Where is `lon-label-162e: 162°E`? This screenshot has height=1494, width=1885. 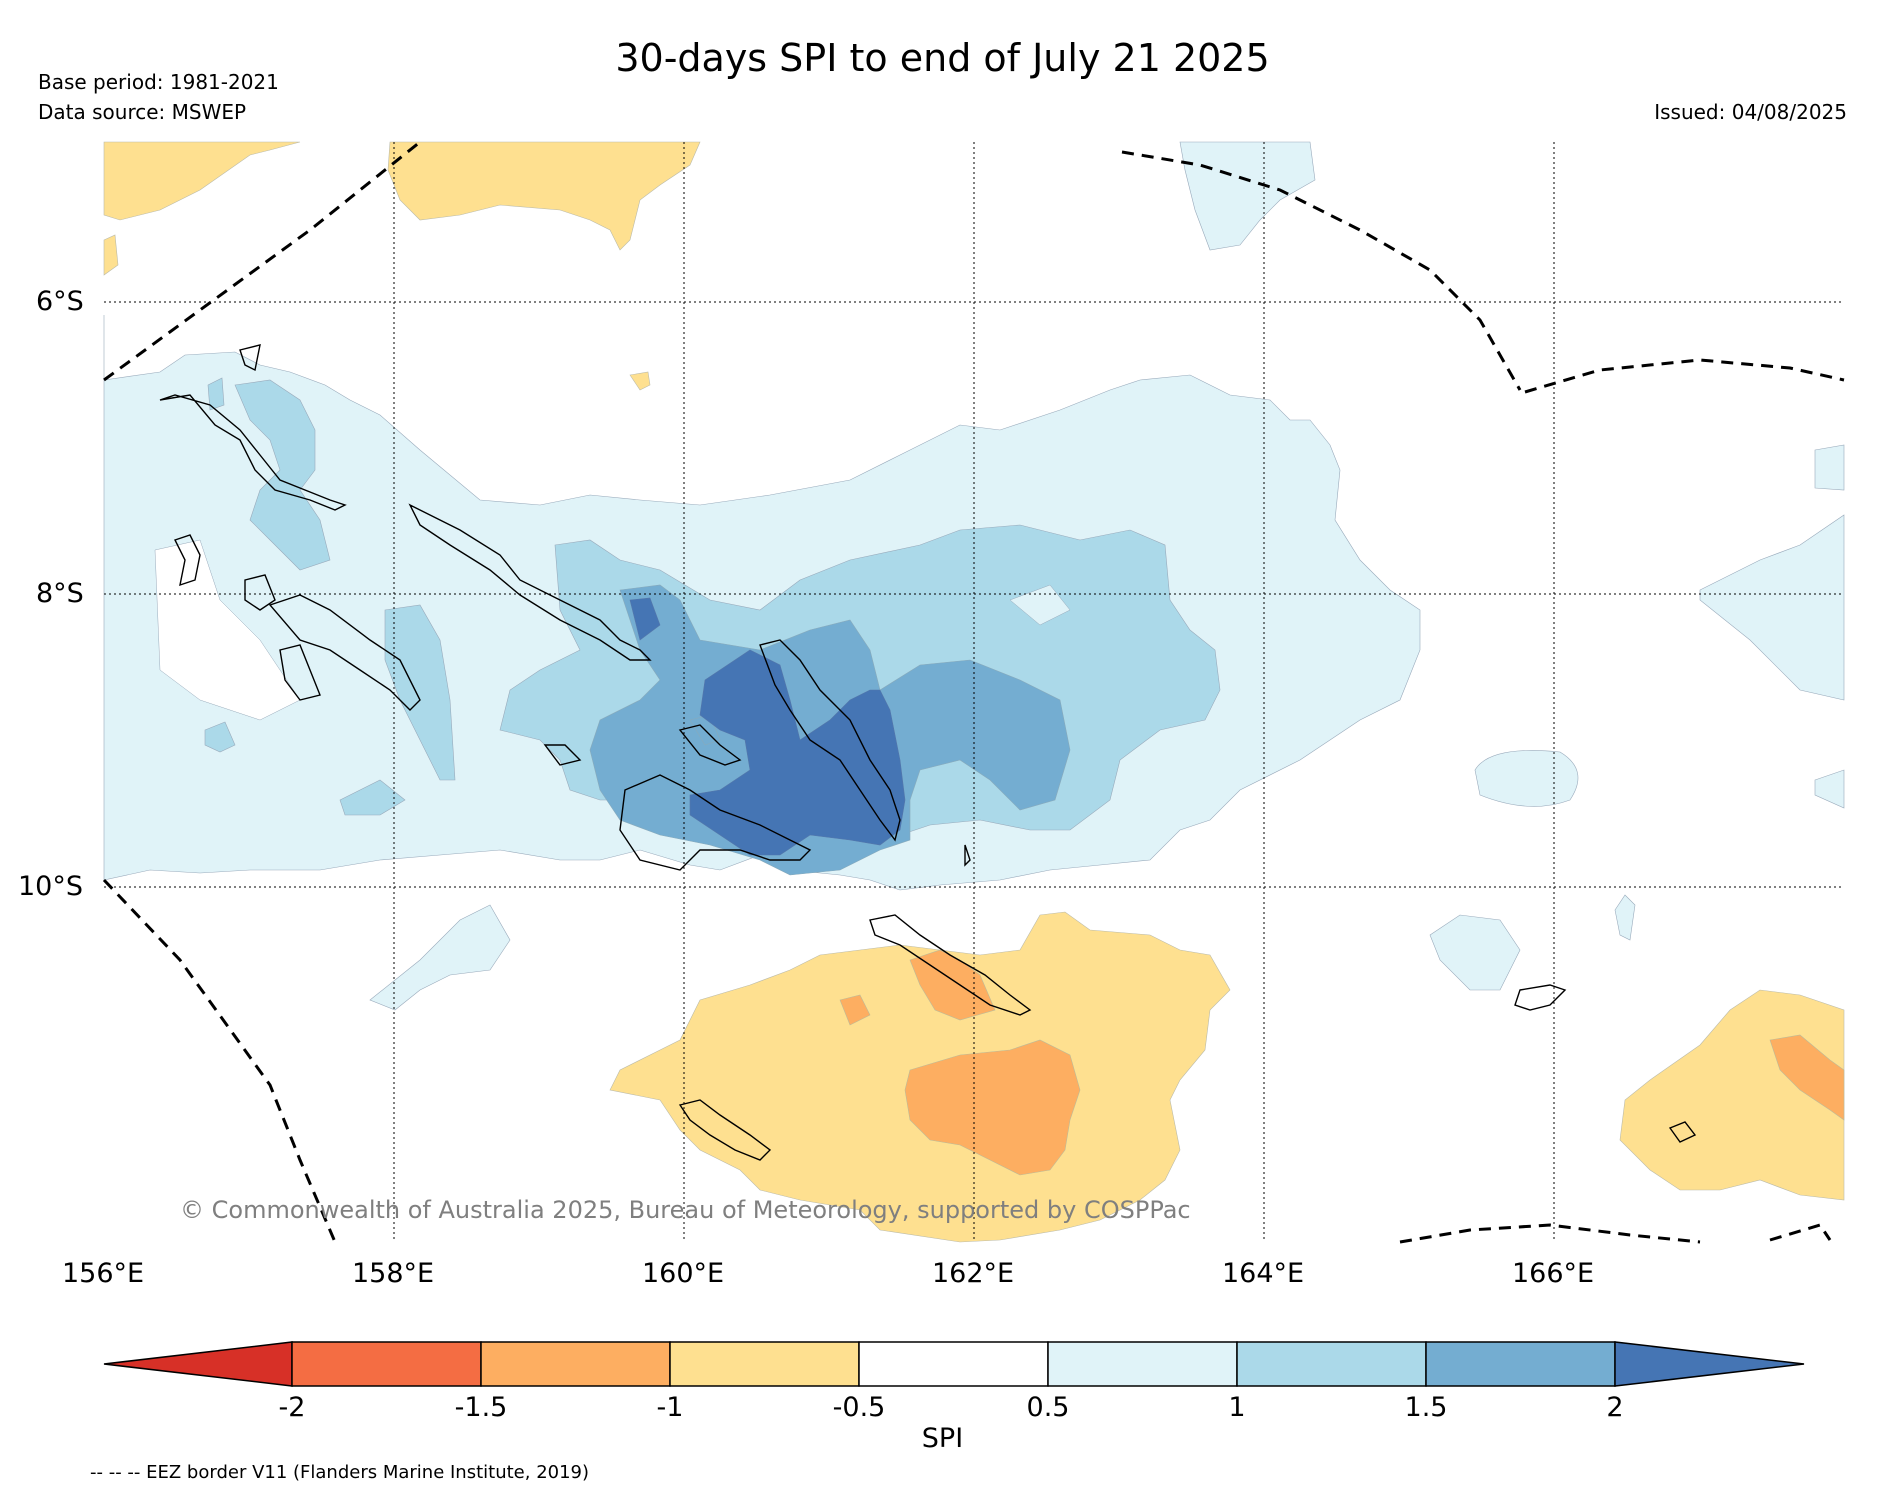
lon-label-162e: 162°E is located at coordinates (973, 1273).